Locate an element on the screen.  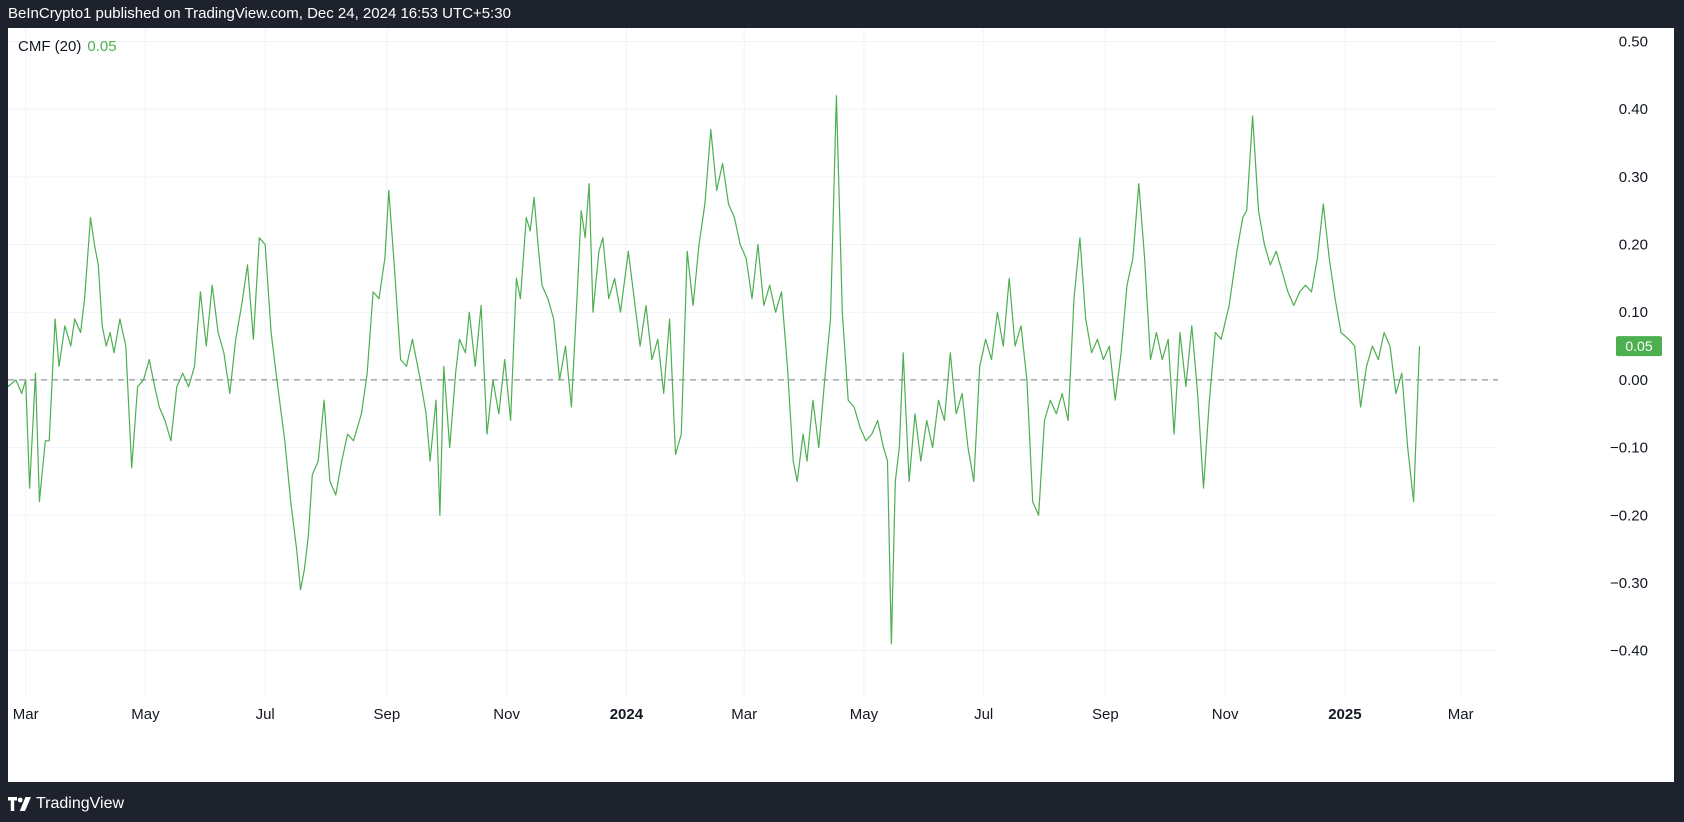
current-value-badge-text: 0.05 is located at coordinates (1638, 346).